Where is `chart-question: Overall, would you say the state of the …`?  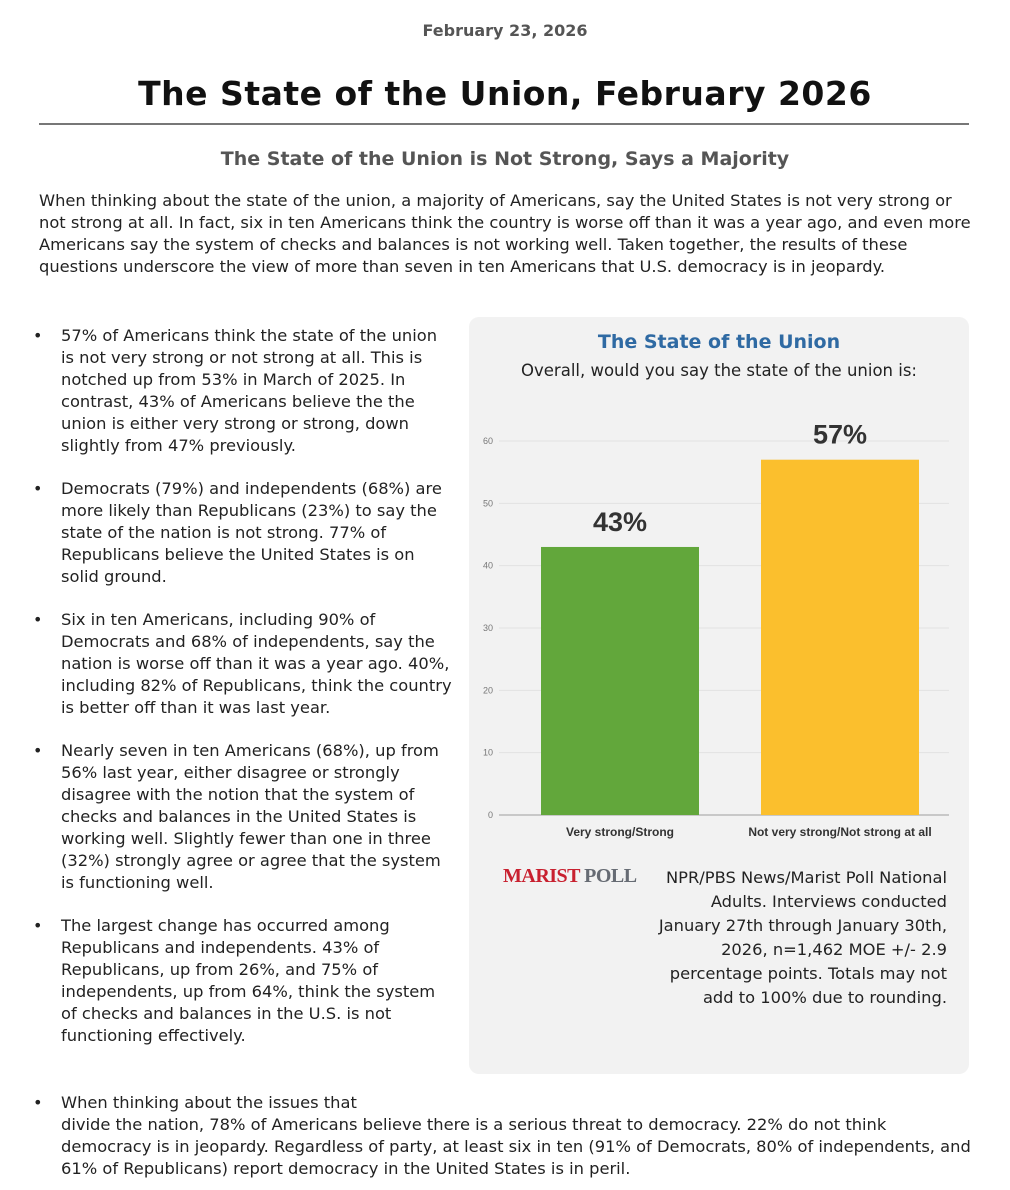
chart-question: Overall, would you say the state of the … is located at coordinates (719, 370).